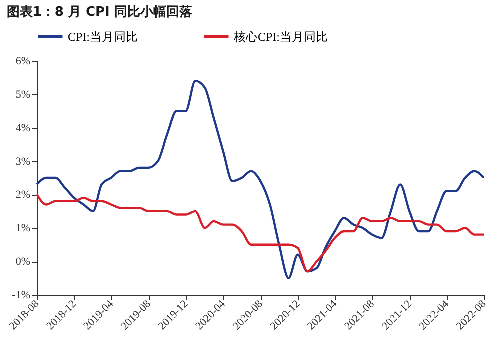 The image size is (500, 338). What do you see at coordinates (280, 37) in the screenshot?
I see `legend-label: 核心CPI:当月同比` at bounding box center [280, 37].